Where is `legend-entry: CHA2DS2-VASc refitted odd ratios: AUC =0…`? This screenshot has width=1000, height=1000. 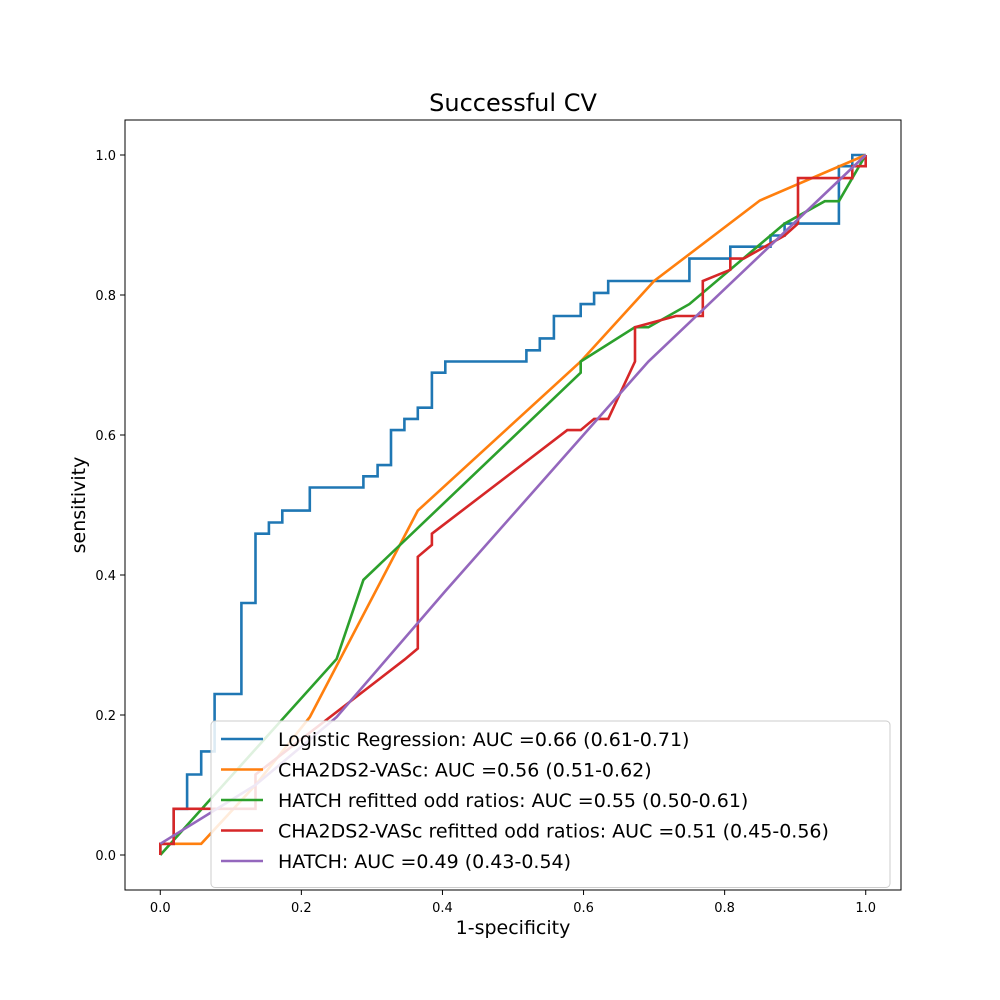
legend-entry: CHA2DS2-VASc refitted odd ratios: AUC =0… is located at coordinates (553, 832).